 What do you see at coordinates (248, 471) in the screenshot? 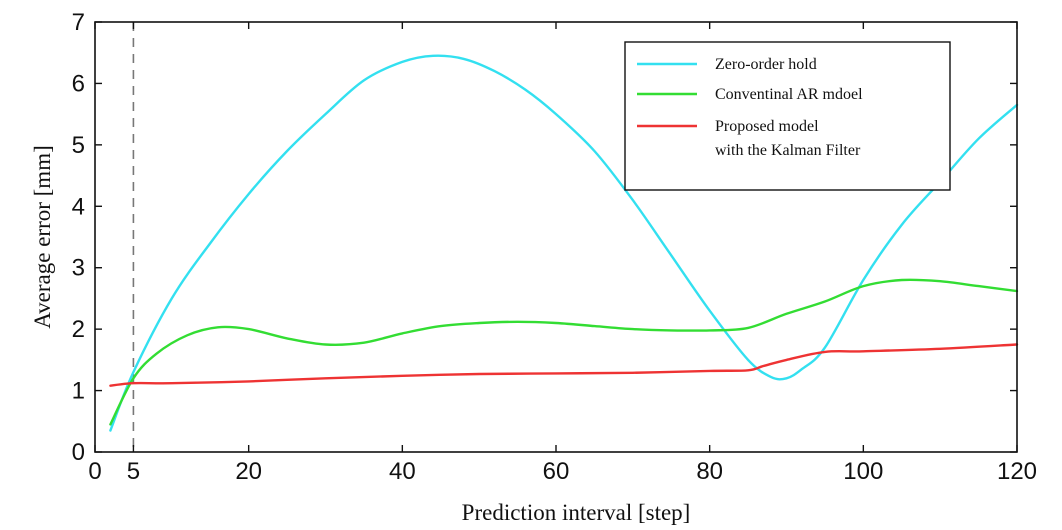
I see `x-tick-label: 20` at bounding box center [248, 471].